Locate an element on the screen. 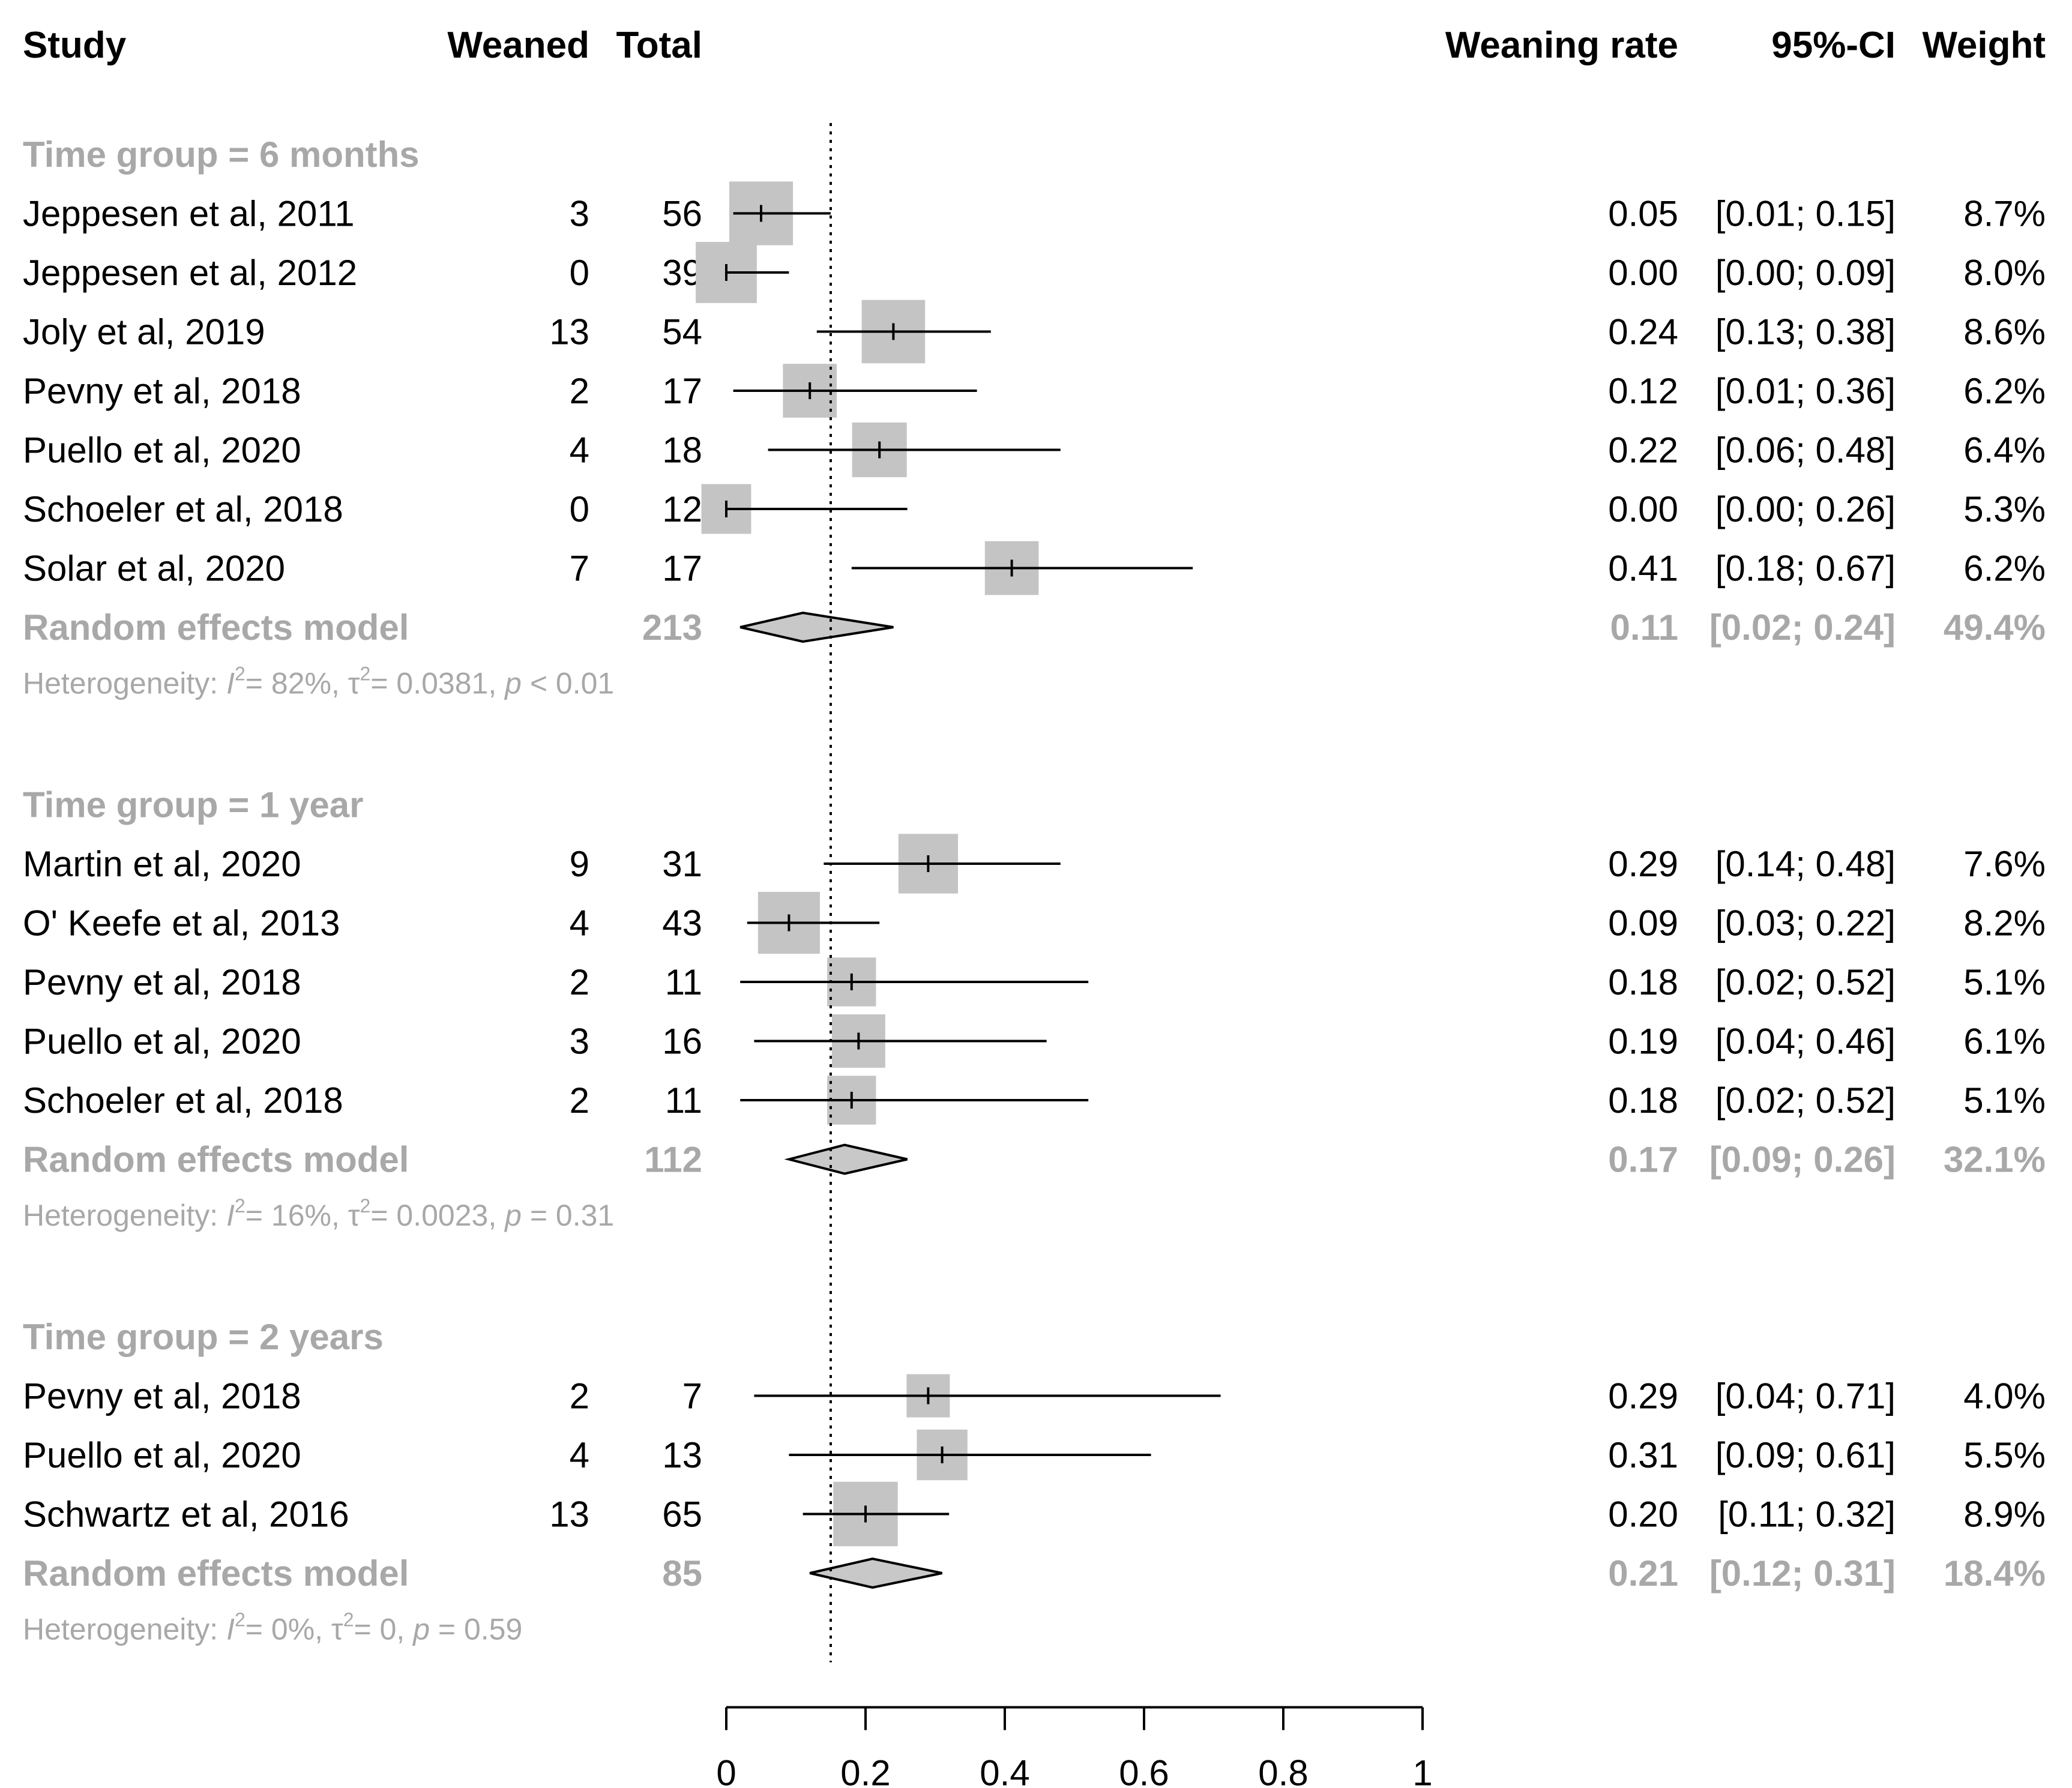 Image resolution: width=2072 pixels, height=1788 pixels. study-name: Joly et al, 2019 is located at coordinates (144, 332).